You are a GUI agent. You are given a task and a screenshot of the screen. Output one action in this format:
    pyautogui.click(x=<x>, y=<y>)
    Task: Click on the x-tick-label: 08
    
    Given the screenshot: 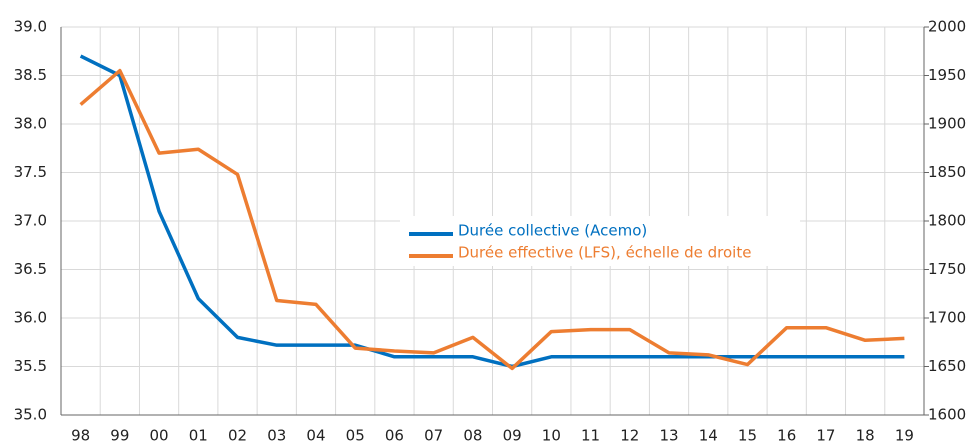 What is the action you would take?
    pyautogui.click(x=472, y=436)
    